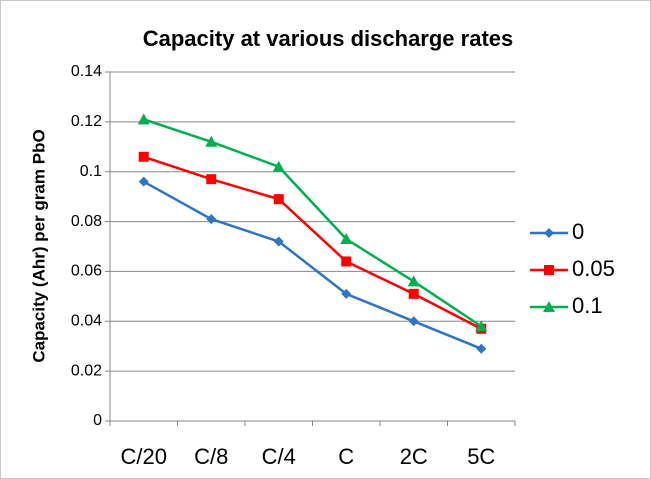 This screenshot has height=479, width=651. I want to click on y-tick-label: 0.08, so click(86, 221).